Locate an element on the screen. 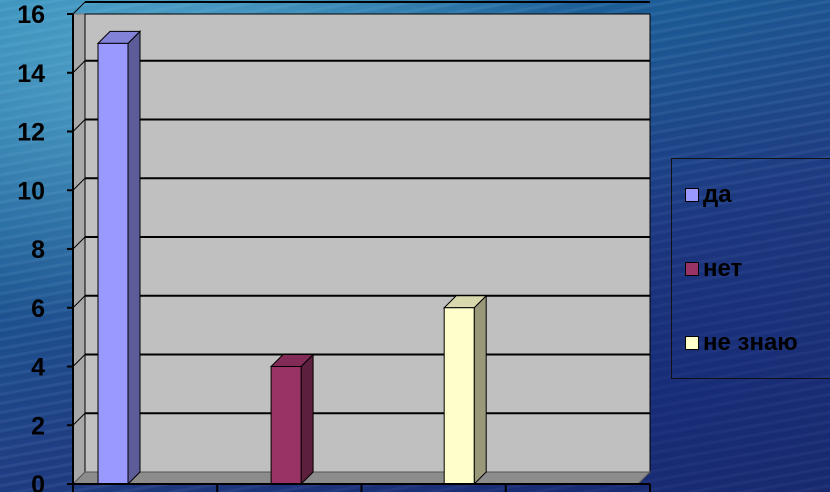  legend-item-da: да is located at coordinates (708, 195).